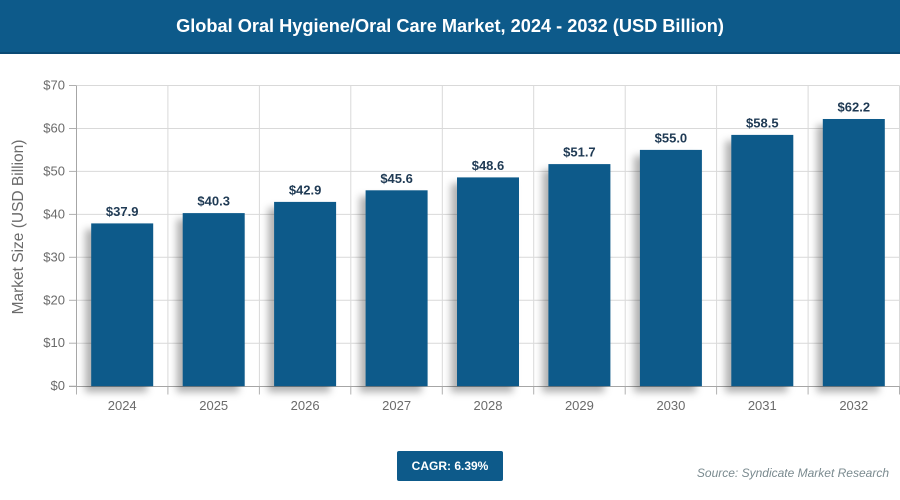 The width and height of the screenshot is (900, 500). I want to click on svg-text: $37.9, so click(122, 211).